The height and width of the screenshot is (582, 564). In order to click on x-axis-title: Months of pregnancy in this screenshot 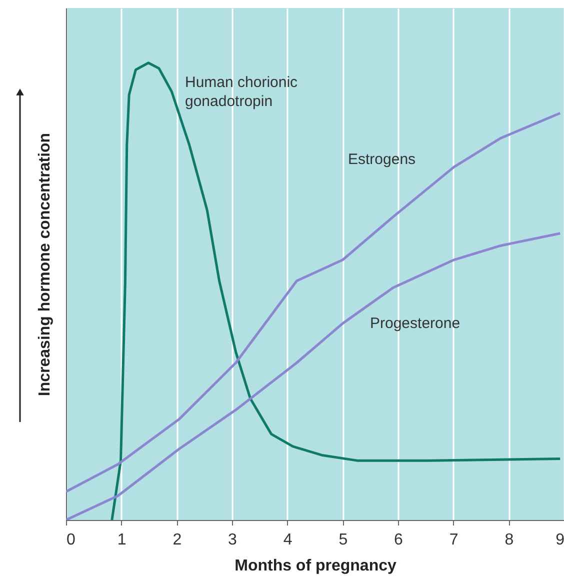, I will do `click(315, 566)`.